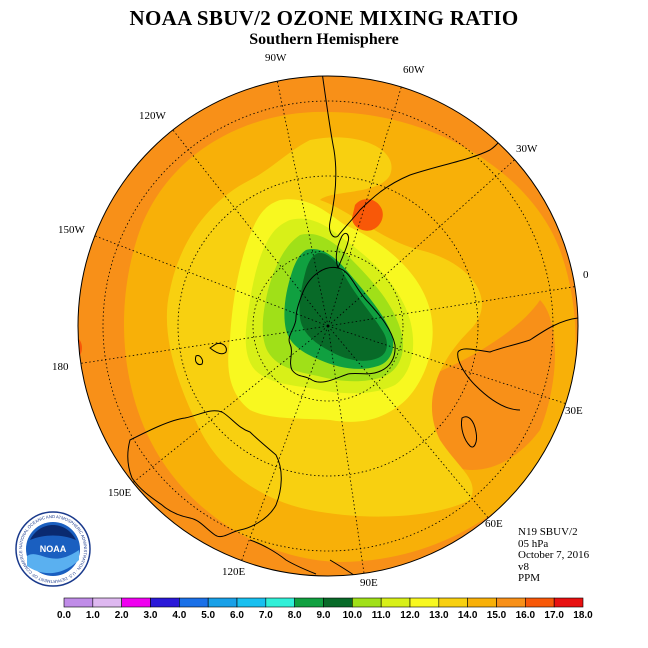  I want to click on colorbar-tick-label: 15.0, so click(497, 615).